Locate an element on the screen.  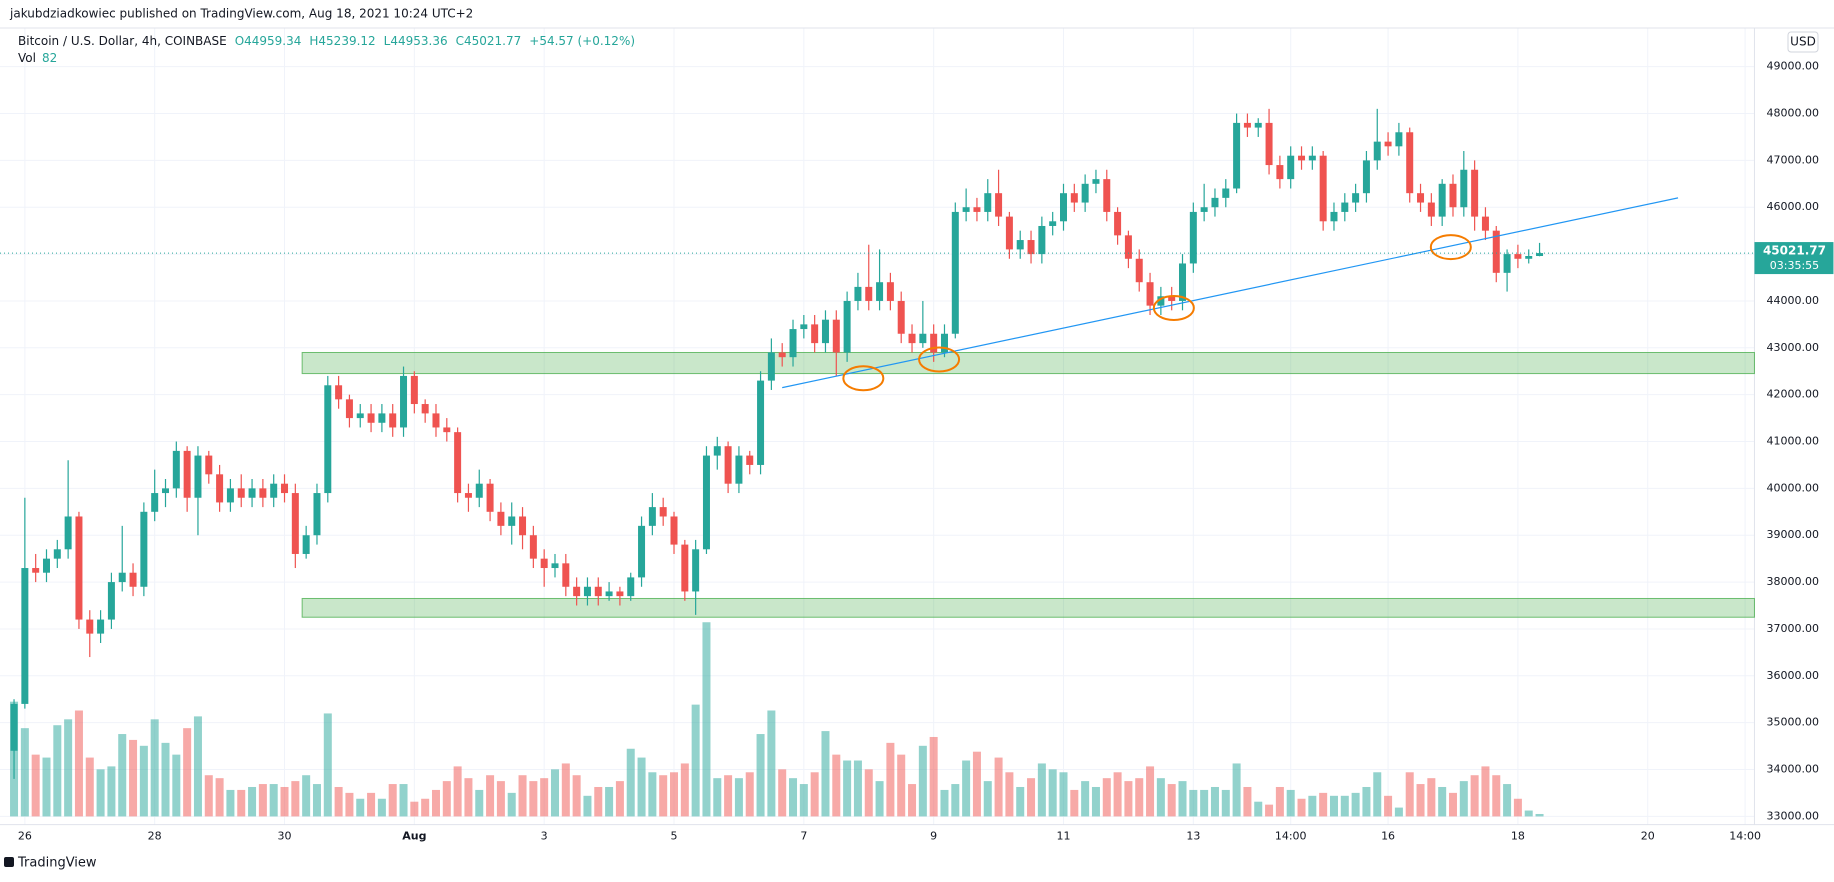
ohlc-value: L44953.36 is located at coordinates (416, 41).